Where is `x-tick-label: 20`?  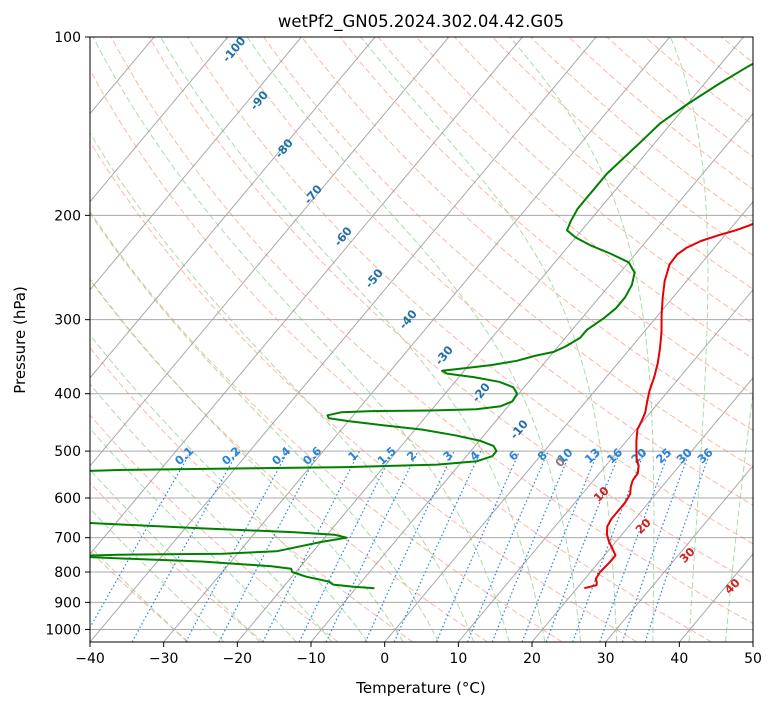
x-tick-label: 20 is located at coordinates (532, 659).